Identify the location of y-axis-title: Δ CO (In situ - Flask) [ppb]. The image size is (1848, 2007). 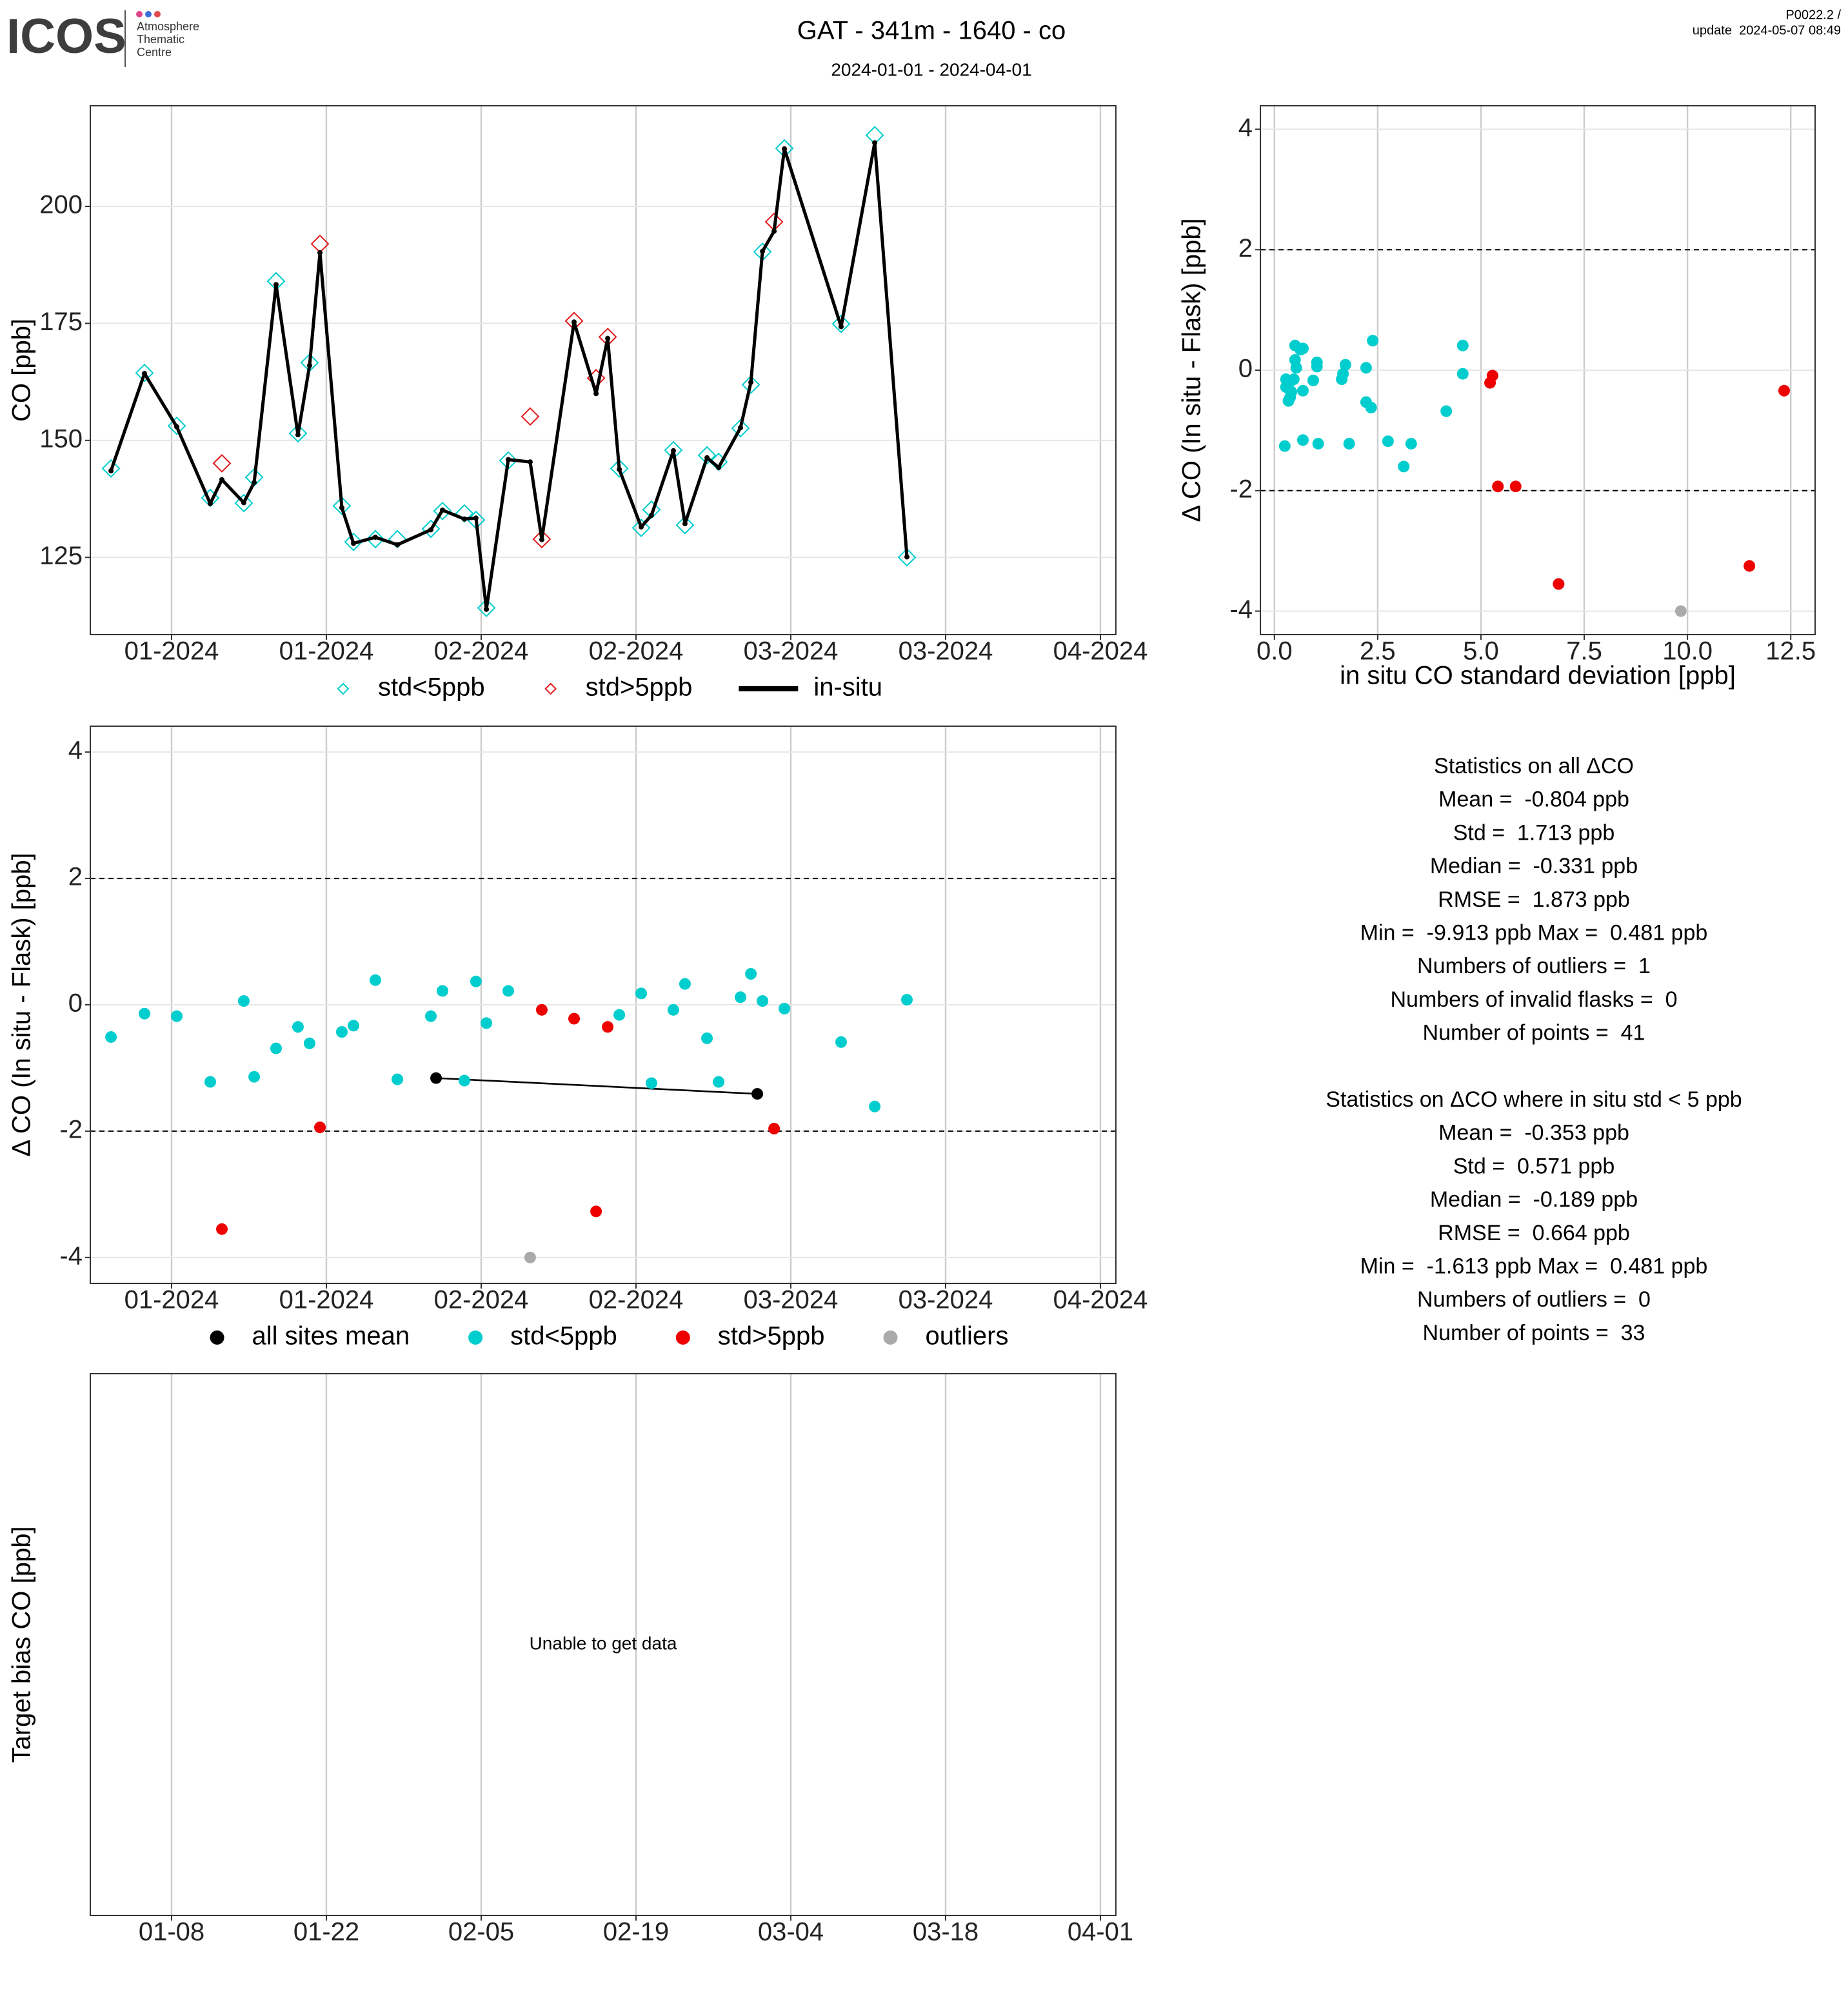
(1192, 370).